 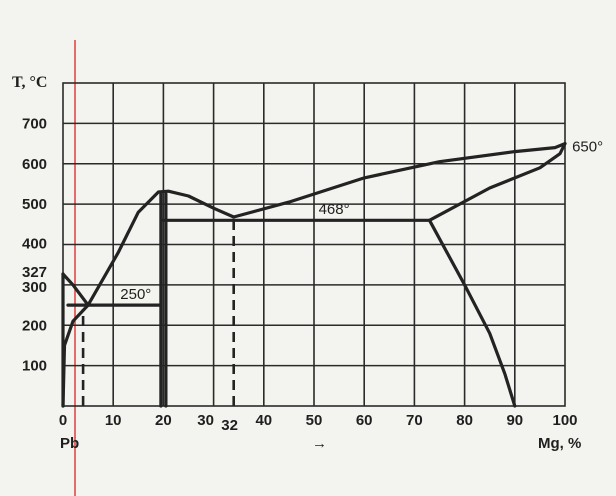 What do you see at coordinates (314, 420) in the screenshot?
I see `x-tick-label: 50` at bounding box center [314, 420].